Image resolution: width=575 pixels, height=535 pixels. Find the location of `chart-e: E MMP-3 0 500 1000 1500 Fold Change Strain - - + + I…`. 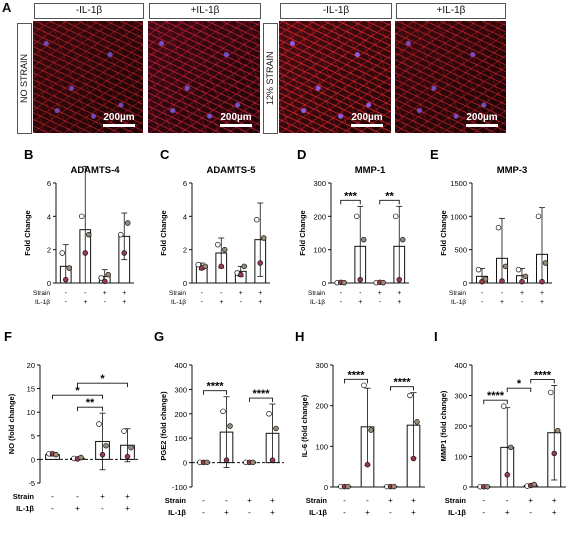

chart-e: E MMP-3 0 500 1000 1500 Fold Change Strain - - + + I… is located at coordinates (491, 226).